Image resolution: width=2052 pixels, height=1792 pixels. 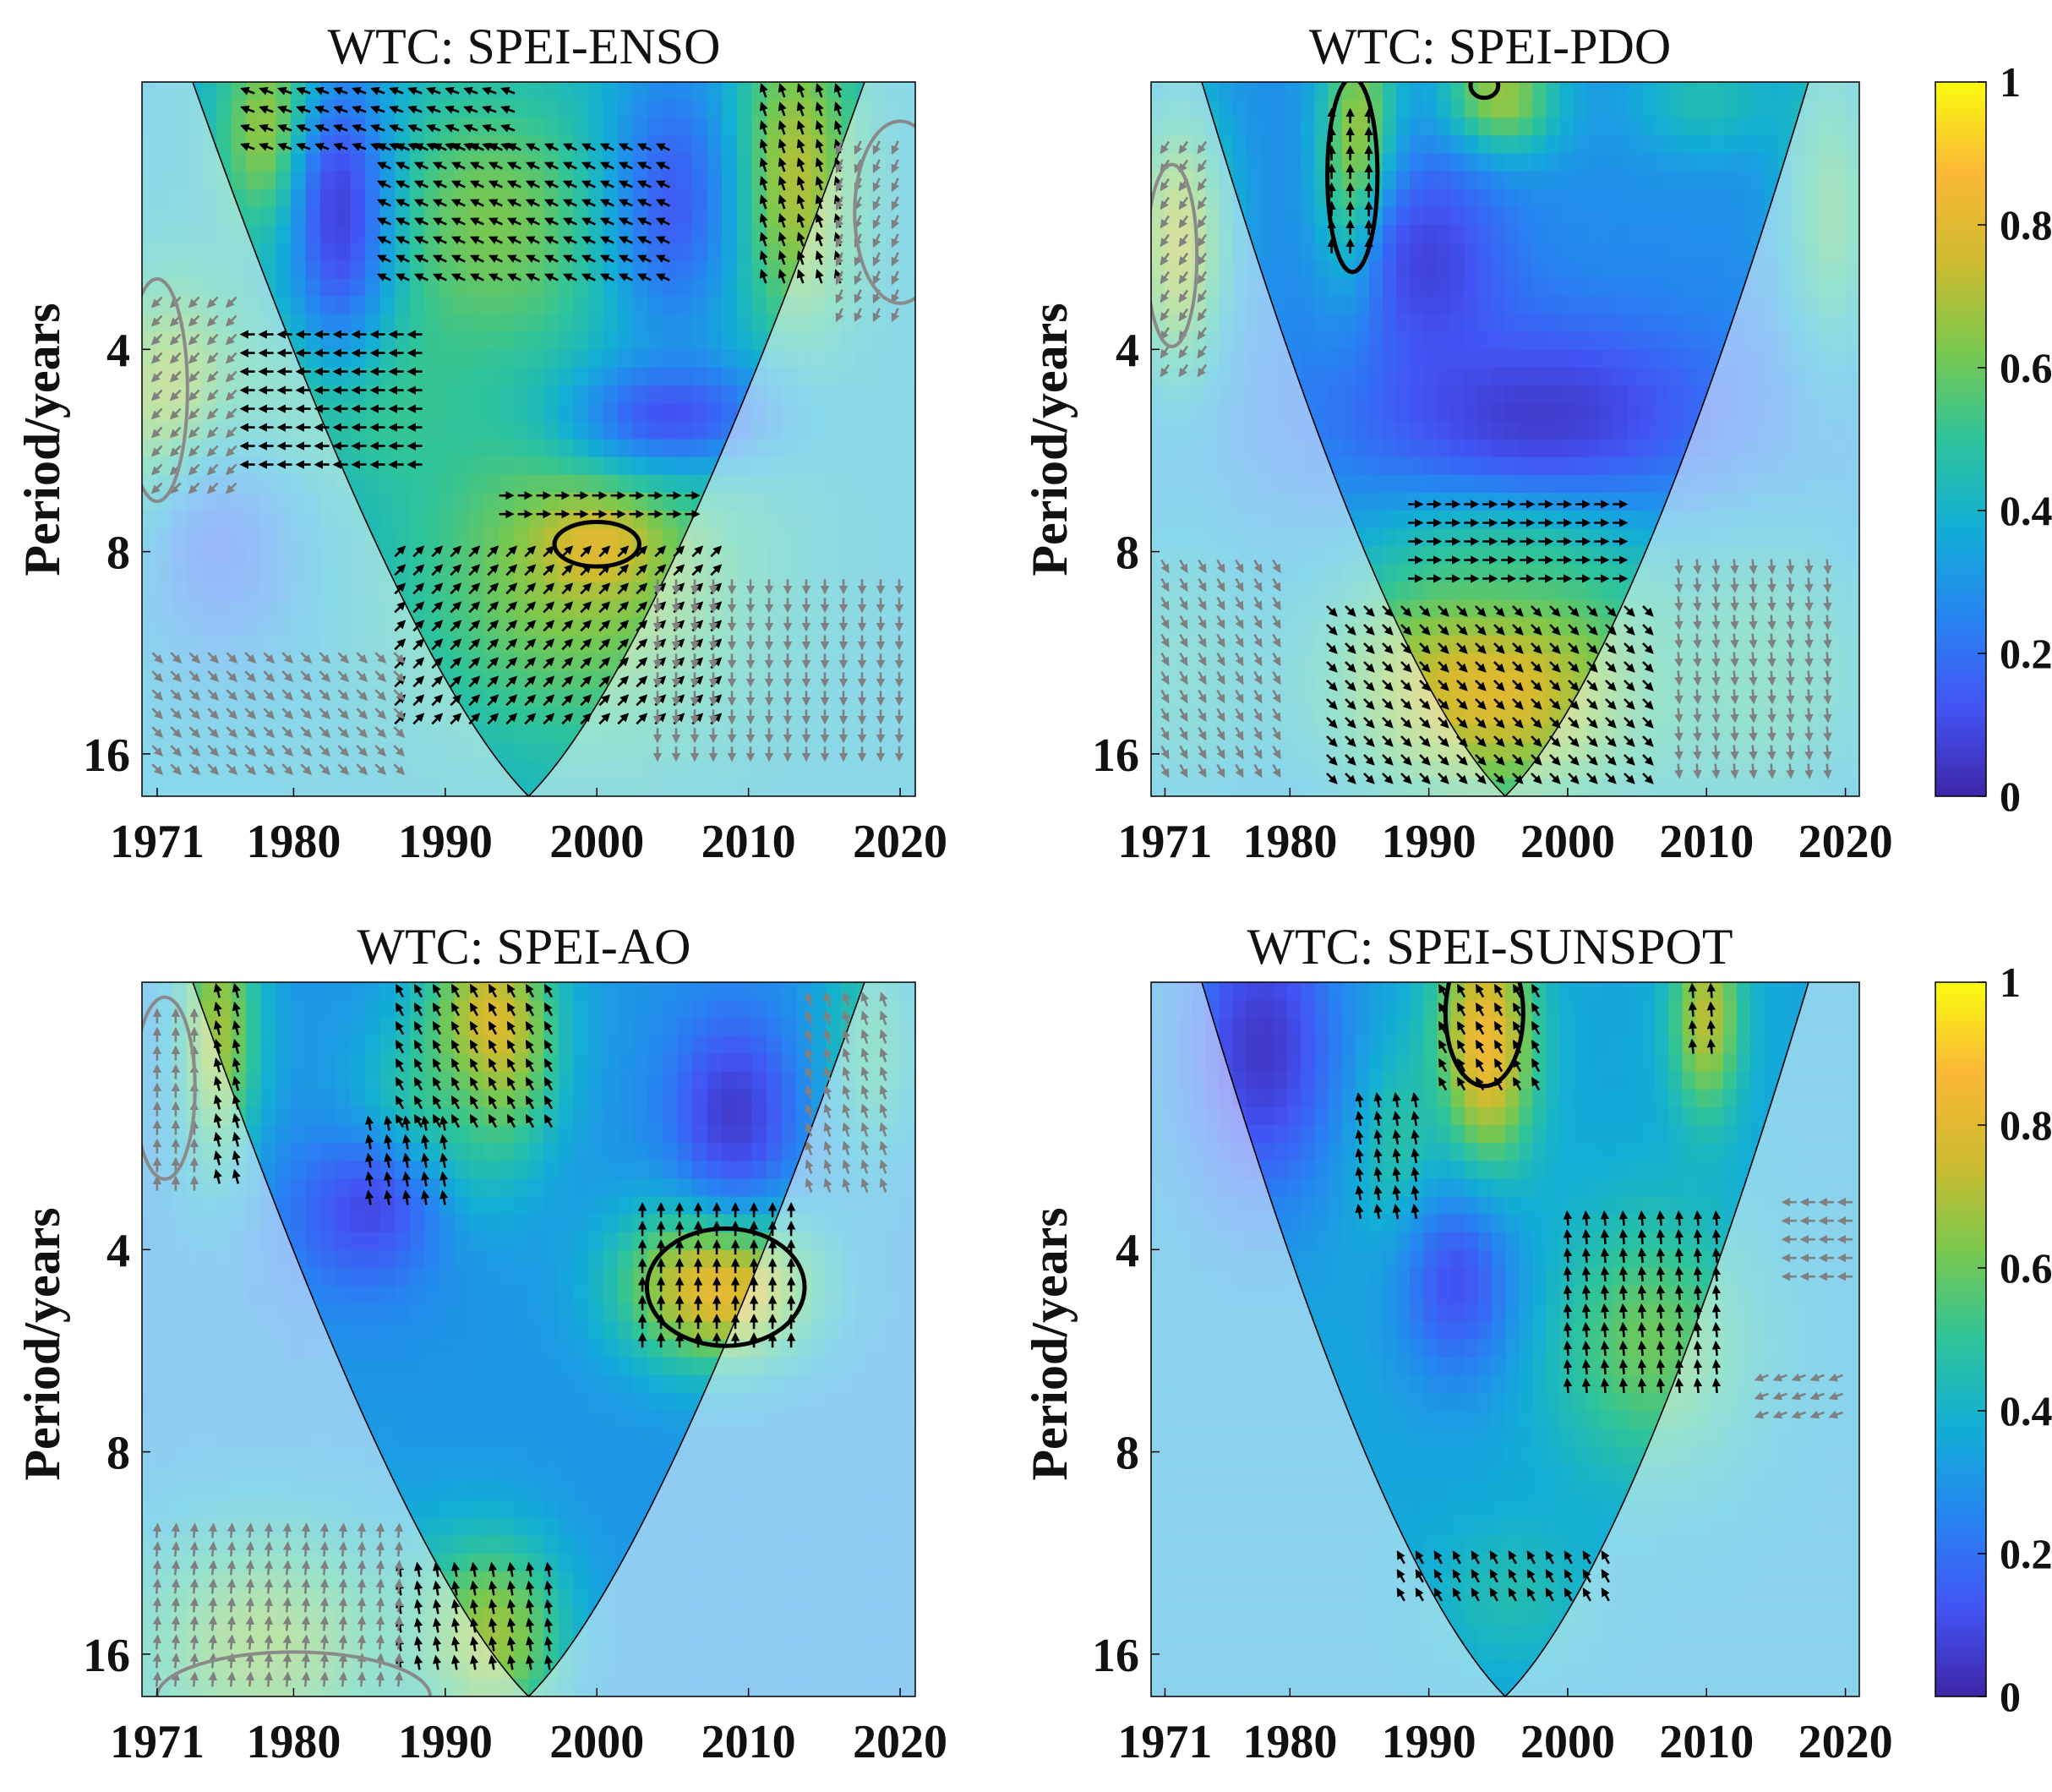 What do you see at coordinates (524, 46) in the screenshot?
I see `panel-title: WTC: SPEI-ENSO` at bounding box center [524, 46].